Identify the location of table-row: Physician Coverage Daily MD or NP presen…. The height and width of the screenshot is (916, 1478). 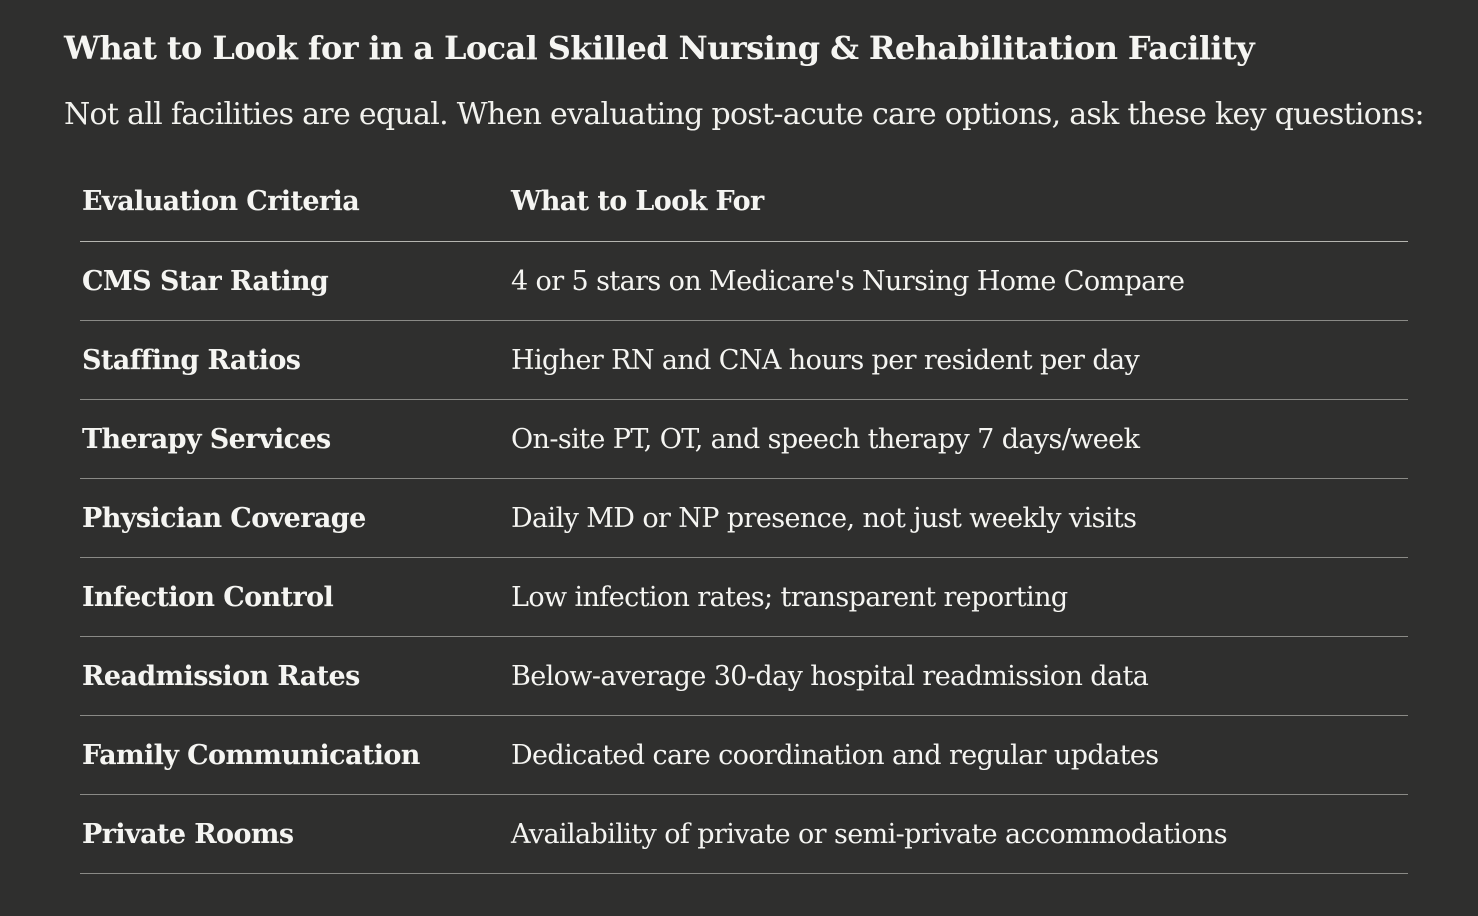
(744, 518).